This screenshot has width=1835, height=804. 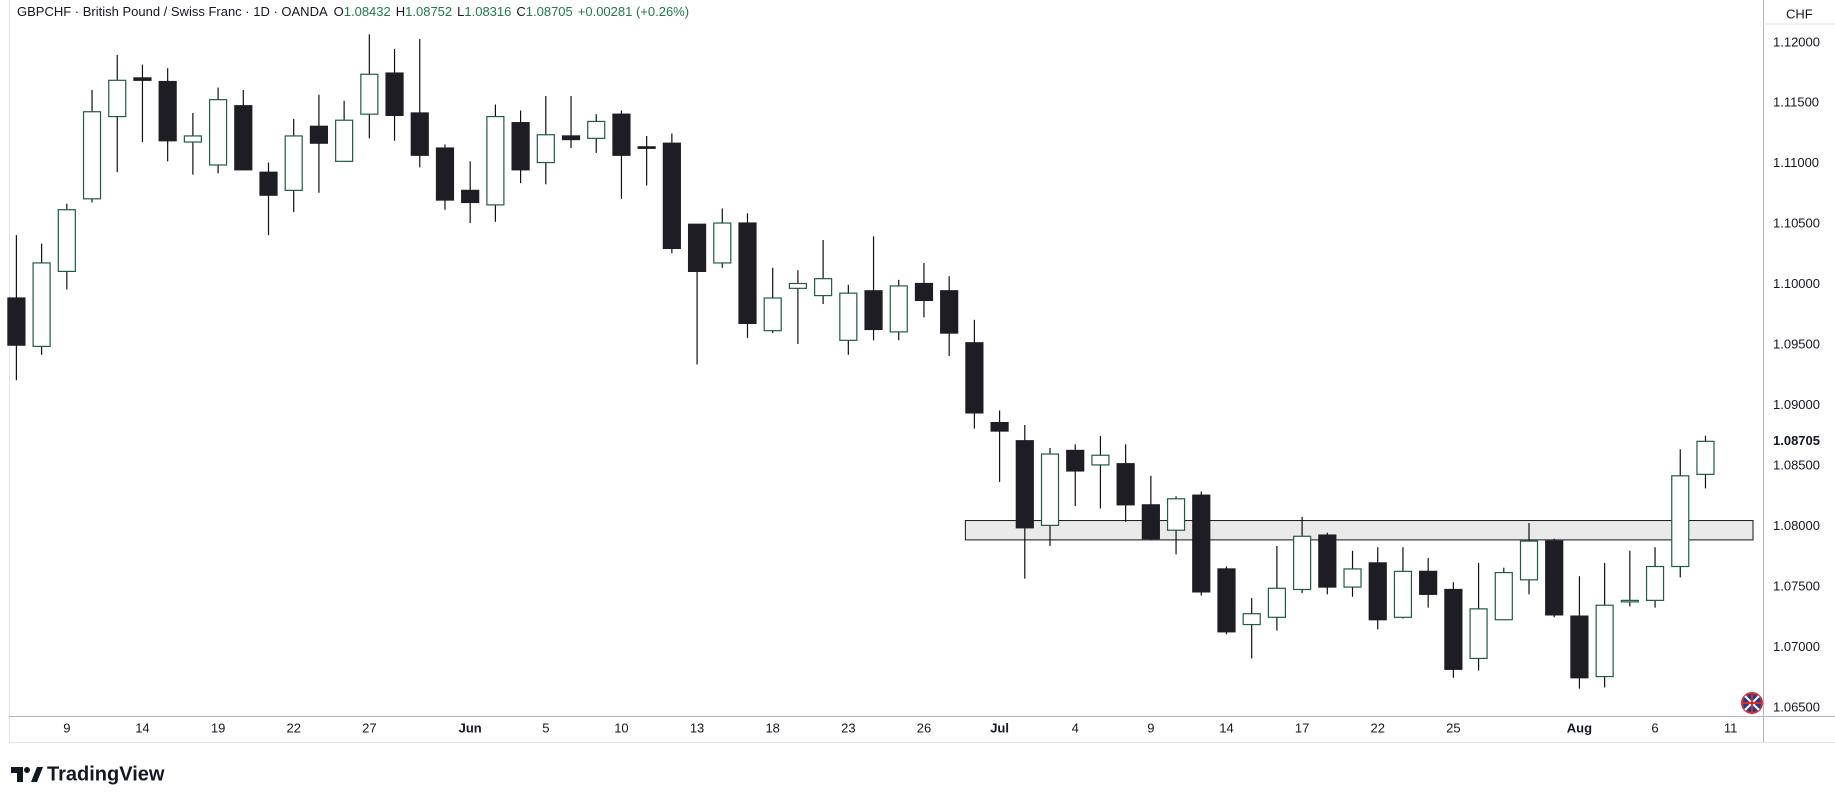 I want to click on ohlc-label: H, so click(x=400, y=11).